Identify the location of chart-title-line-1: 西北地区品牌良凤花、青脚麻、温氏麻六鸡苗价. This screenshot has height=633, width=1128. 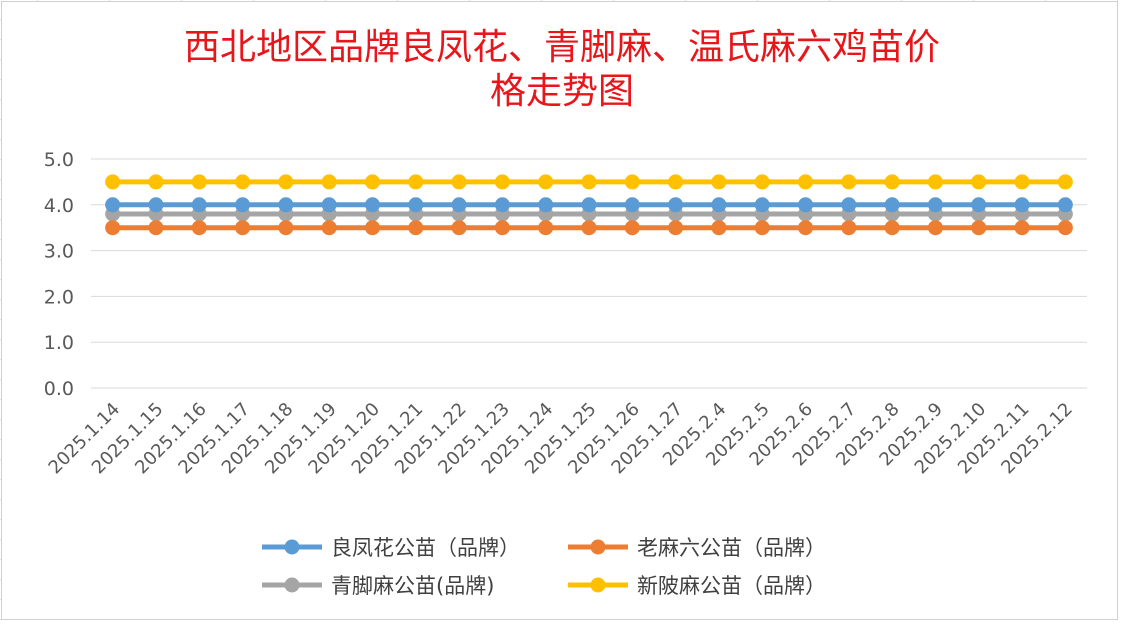
(561, 47).